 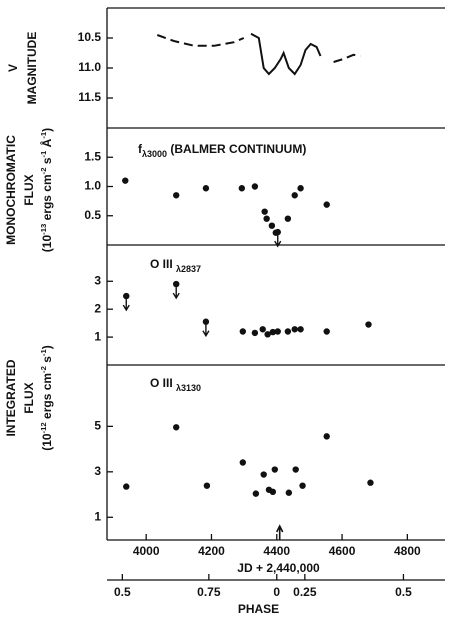 I want to click on phase-tick-label: 0.75, so click(x=209, y=592).